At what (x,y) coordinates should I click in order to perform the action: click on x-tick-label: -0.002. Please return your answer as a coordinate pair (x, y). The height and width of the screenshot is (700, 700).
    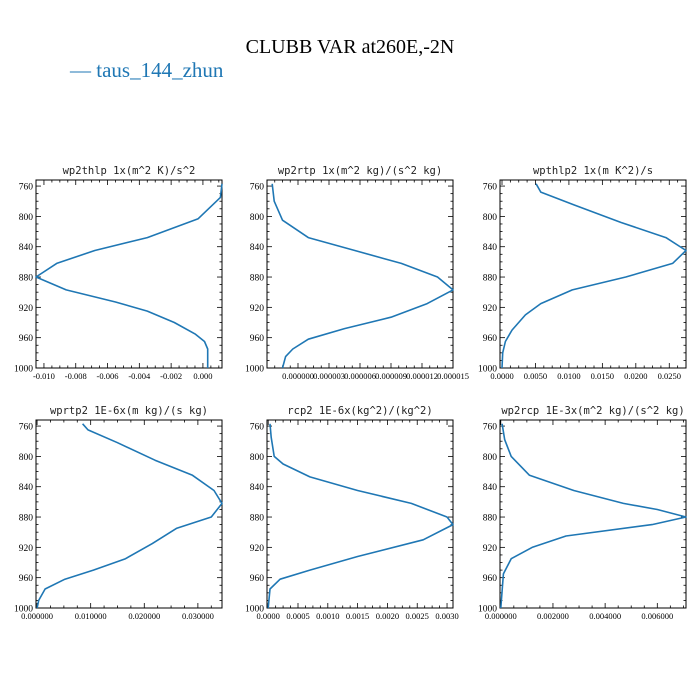
    Looking at the image, I should click on (171, 376).